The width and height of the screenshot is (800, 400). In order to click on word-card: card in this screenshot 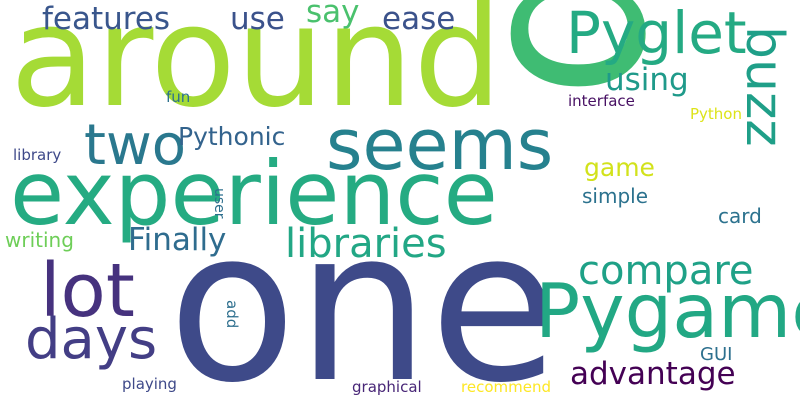, I will do `click(740, 216)`.